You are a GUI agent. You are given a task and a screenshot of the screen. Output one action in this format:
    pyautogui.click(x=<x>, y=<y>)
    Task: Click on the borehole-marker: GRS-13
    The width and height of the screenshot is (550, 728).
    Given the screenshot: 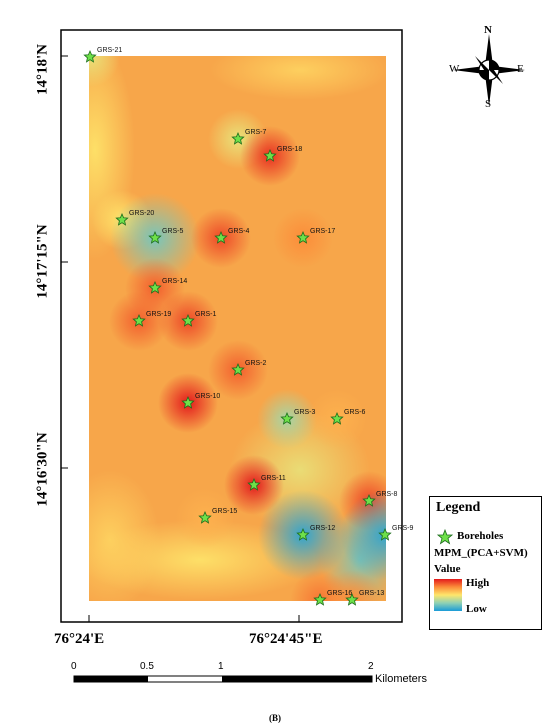 What is the action you would take?
    pyautogui.click(x=364, y=598)
    